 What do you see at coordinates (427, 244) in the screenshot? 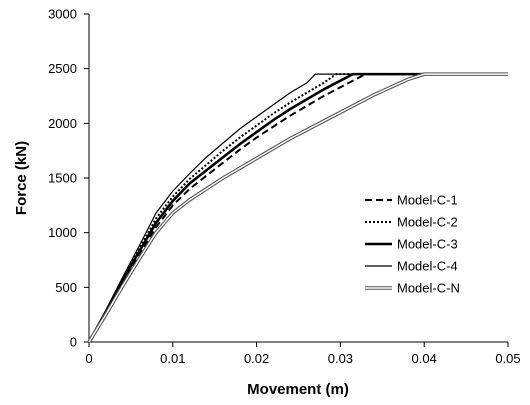
I see `legend-label: Model-C-3` at bounding box center [427, 244].